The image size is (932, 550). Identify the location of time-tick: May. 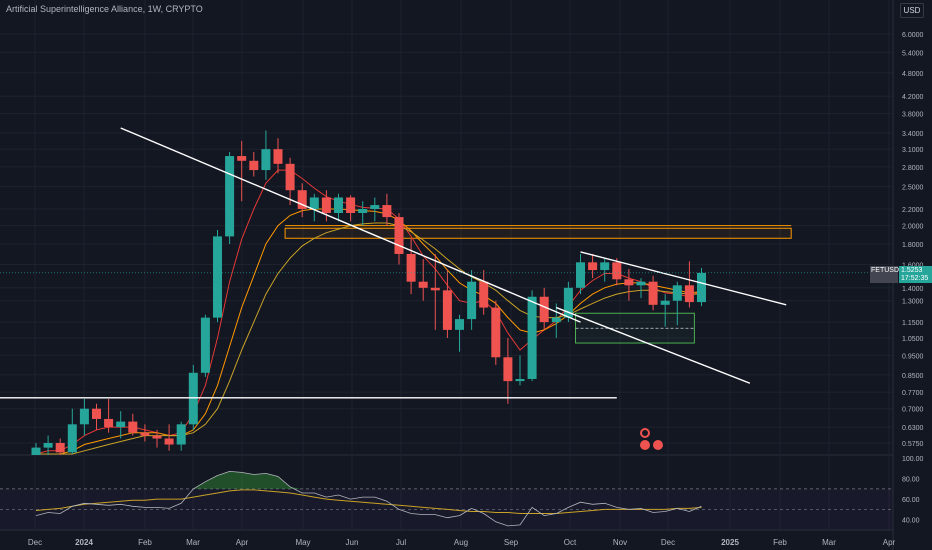
(302, 542).